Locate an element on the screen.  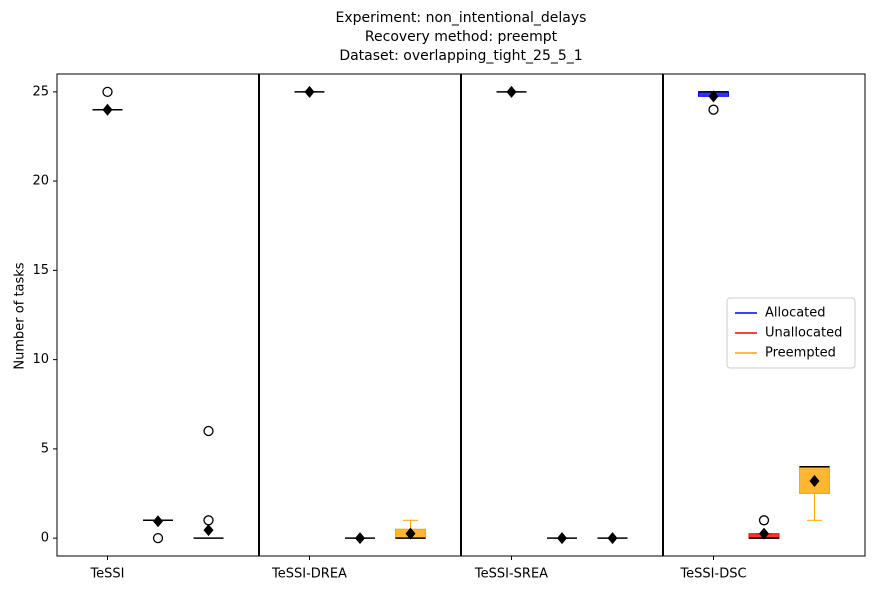
y-axis-label: Number of tasks is located at coordinates (20, 315).